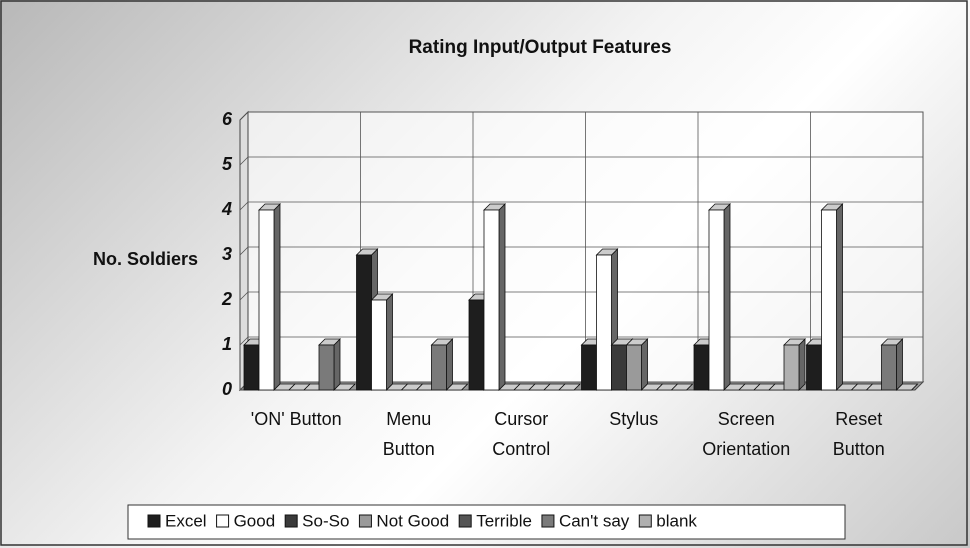 The height and width of the screenshot is (548, 970). What do you see at coordinates (227, 344) in the screenshot?
I see `y-tick-label: 1` at bounding box center [227, 344].